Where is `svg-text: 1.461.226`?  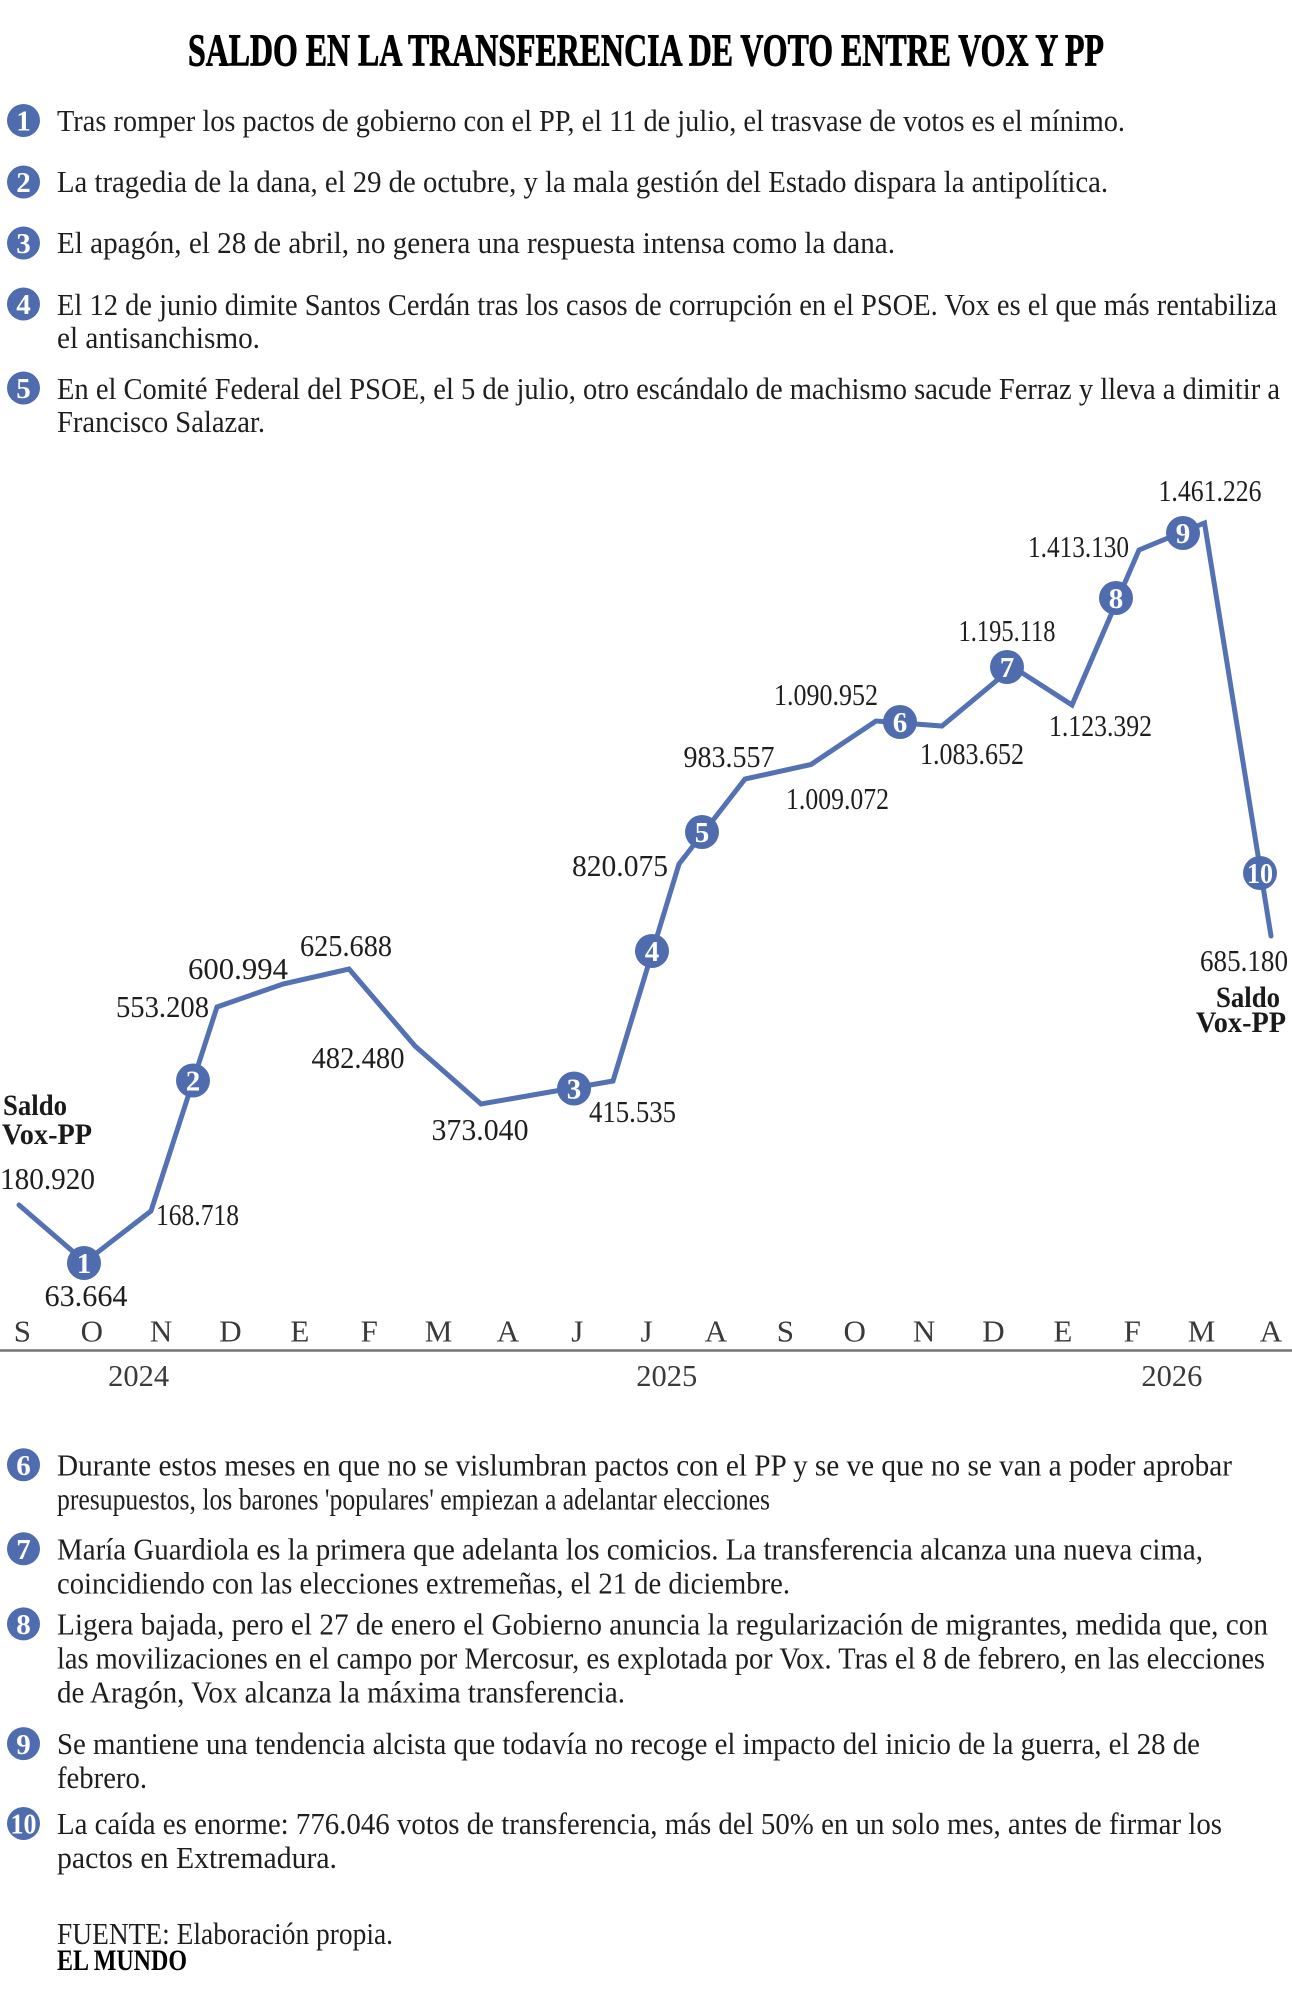
svg-text: 1.461.226 is located at coordinates (1210, 491).